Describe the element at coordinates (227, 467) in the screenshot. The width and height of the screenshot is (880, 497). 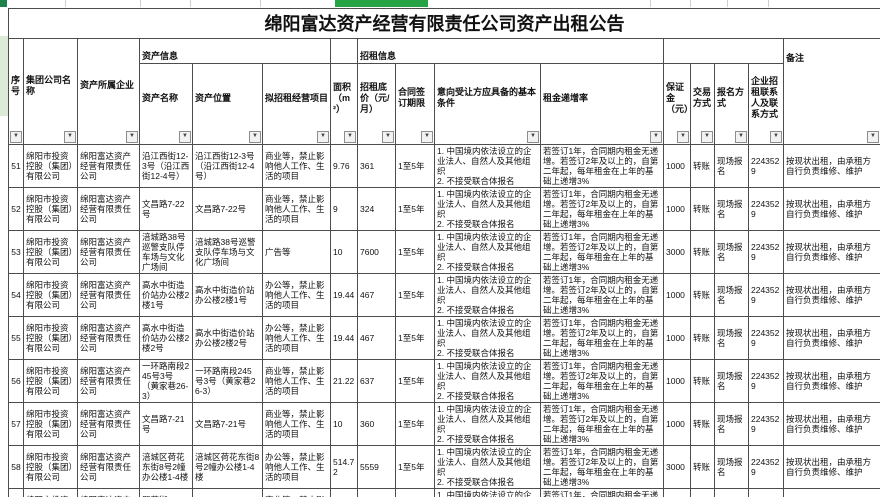
I see `cell-asset-location: 涪城区荷花东街8号2幢办公楼1-4楼` at that location.